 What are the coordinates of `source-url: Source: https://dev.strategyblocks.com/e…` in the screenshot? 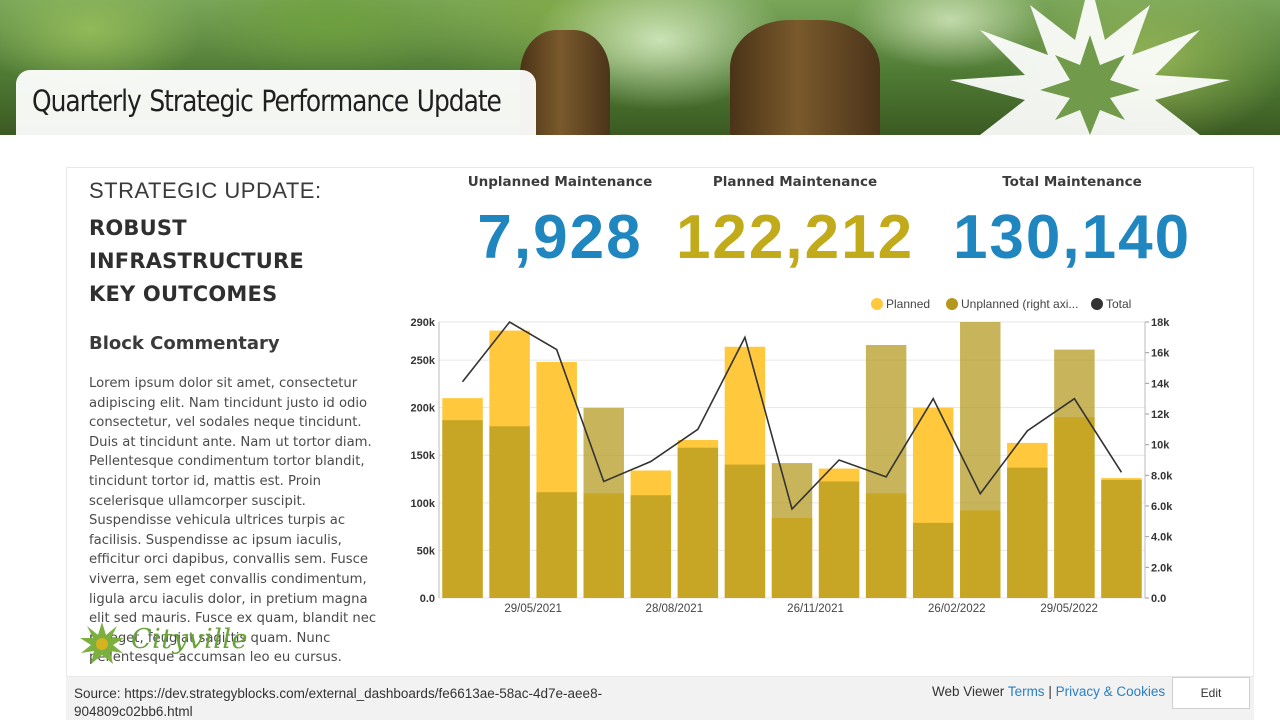 It's located at (338, 702).